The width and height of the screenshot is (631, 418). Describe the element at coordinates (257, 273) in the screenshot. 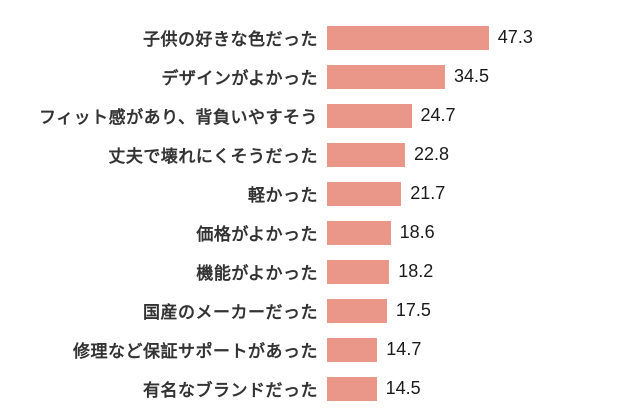

I see `category-label: 機能がよかった` at that location.